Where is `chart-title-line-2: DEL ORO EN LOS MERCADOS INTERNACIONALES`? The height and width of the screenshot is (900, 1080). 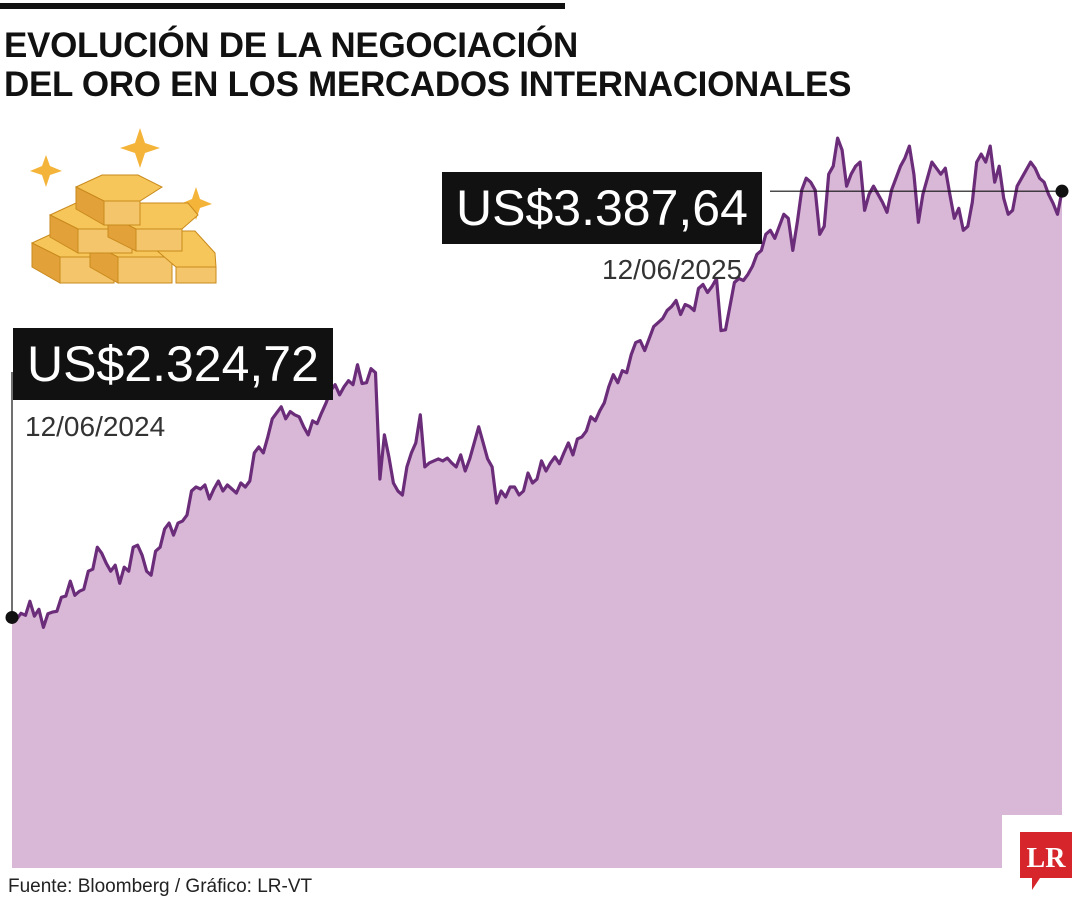 chart-title-line-2: DEL ORO EN LOS MERCADOS INTERNACIONALES is located at coordinates (428, 84).